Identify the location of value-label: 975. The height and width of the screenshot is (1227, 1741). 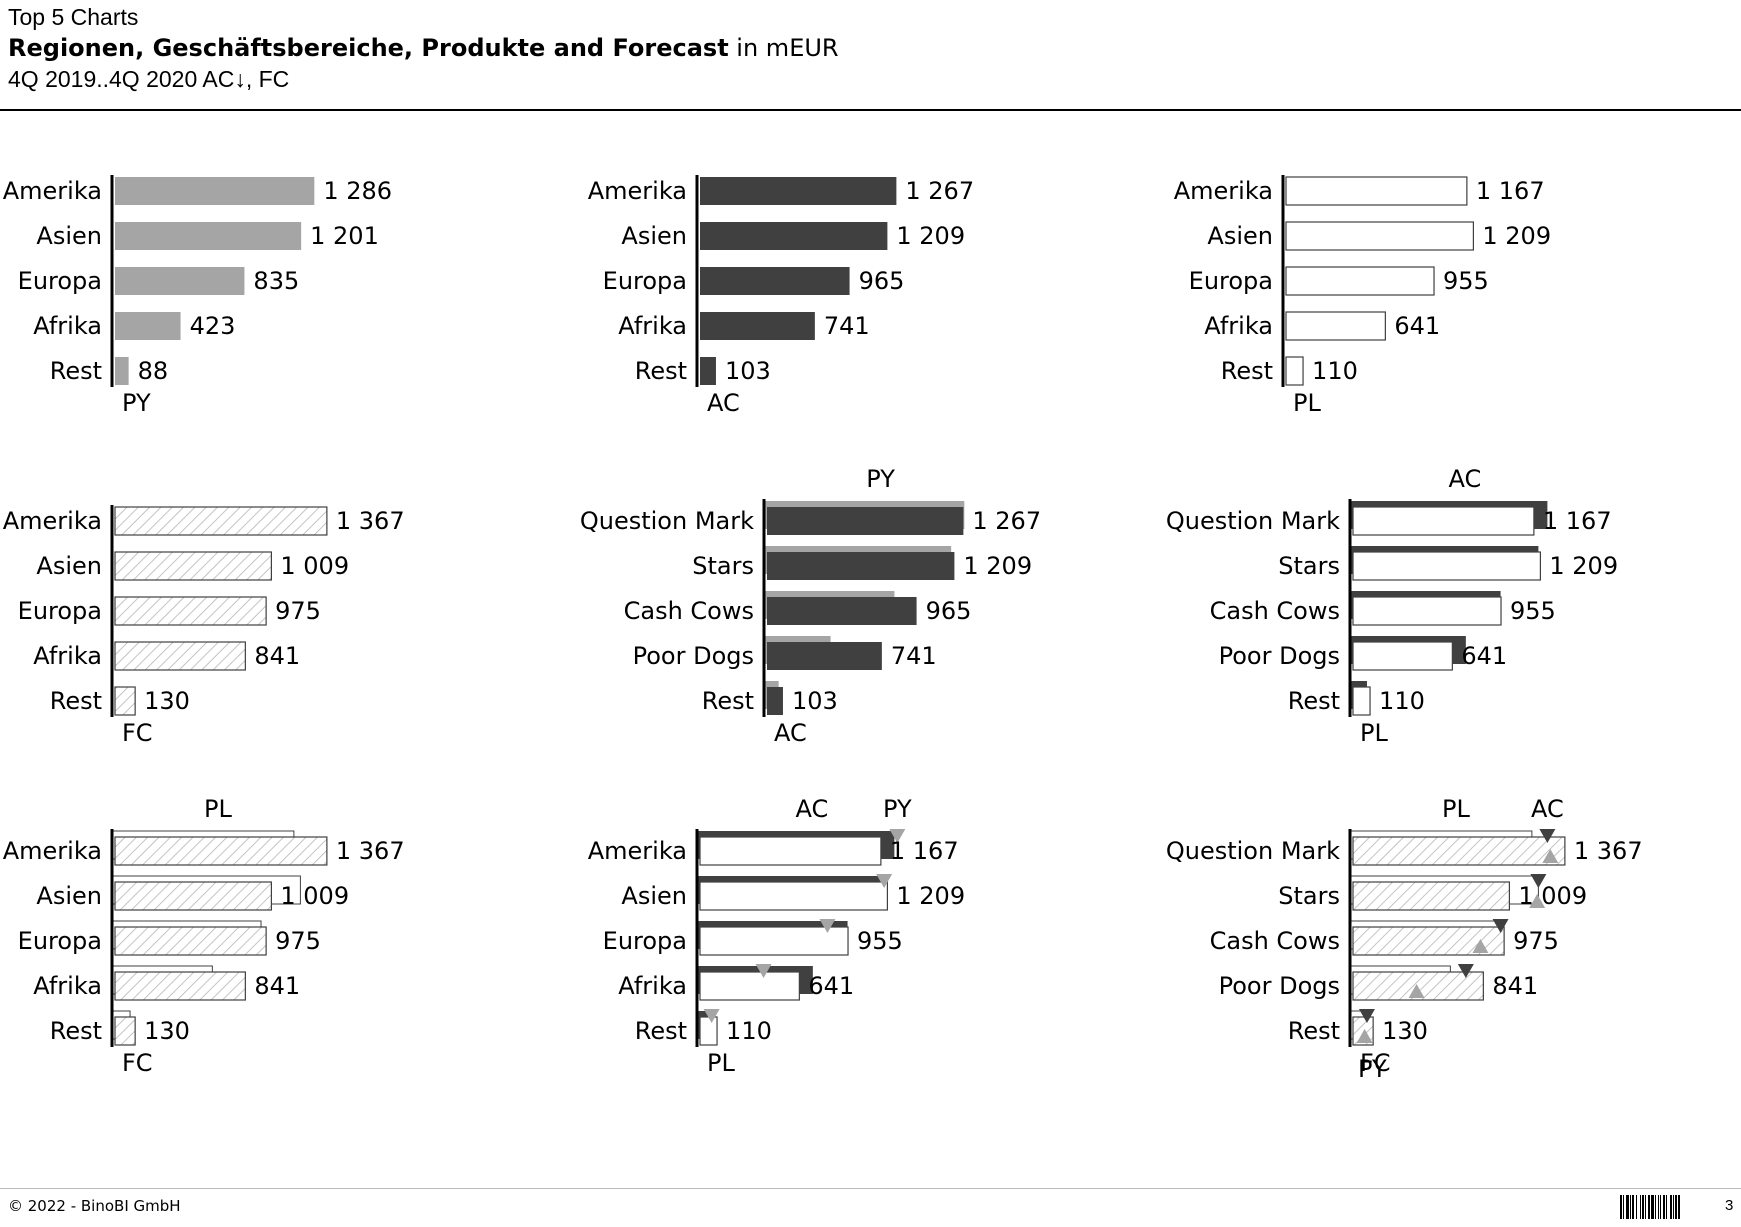
(298, 941).